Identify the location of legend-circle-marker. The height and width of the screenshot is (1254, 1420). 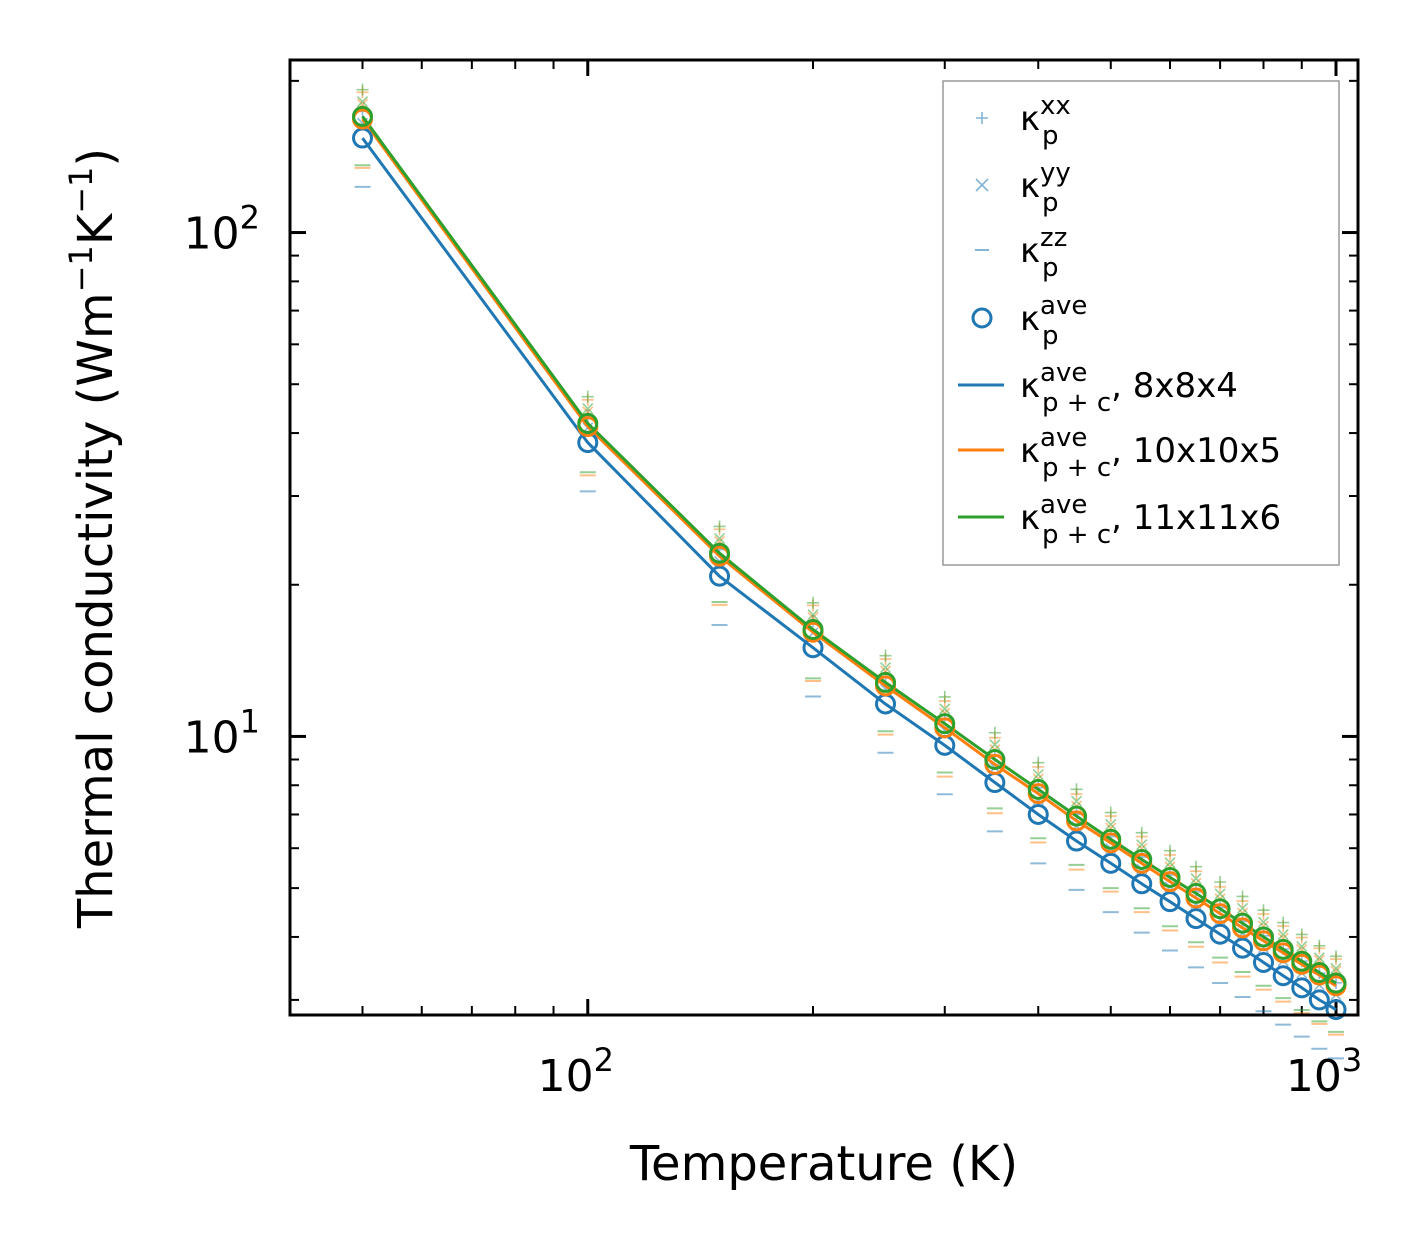
(982, 318).